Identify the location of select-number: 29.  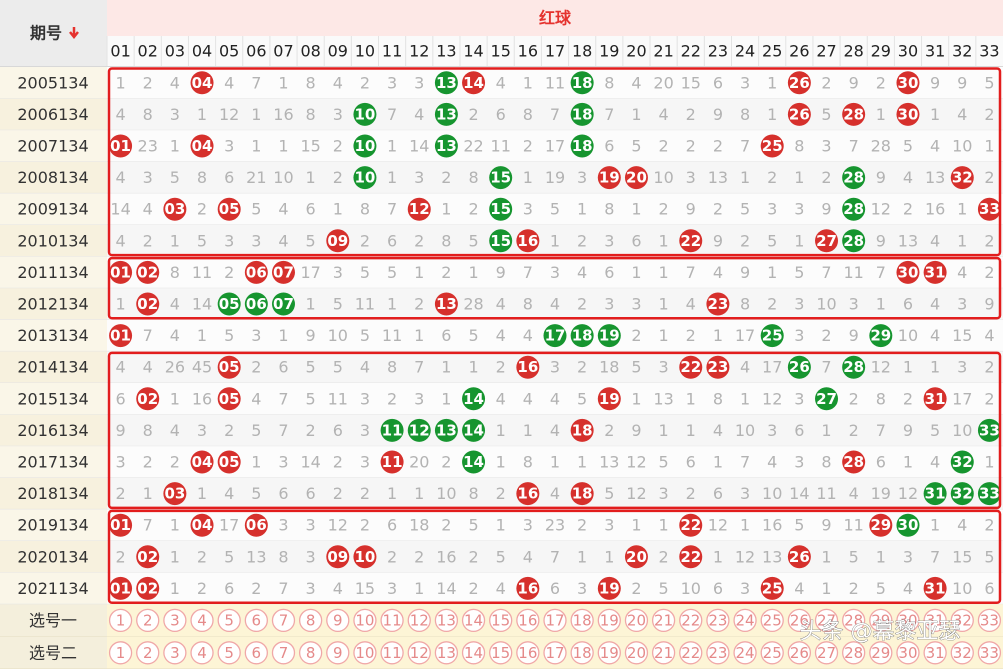
(880, 653).